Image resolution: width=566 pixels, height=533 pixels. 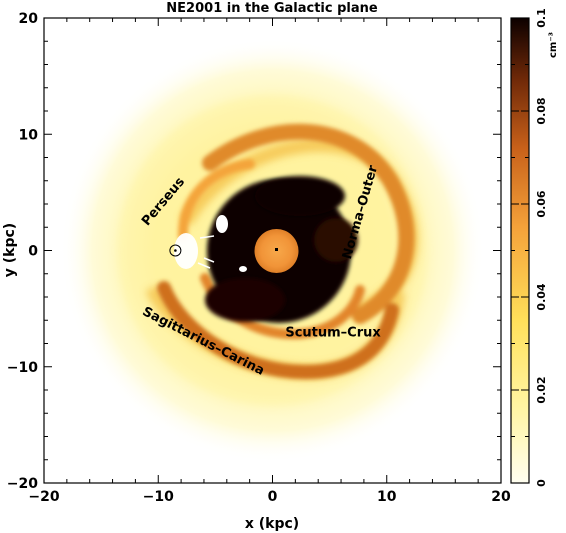 I want to click on arm-label: Scutum–Crux, so click(x=333, y=333).